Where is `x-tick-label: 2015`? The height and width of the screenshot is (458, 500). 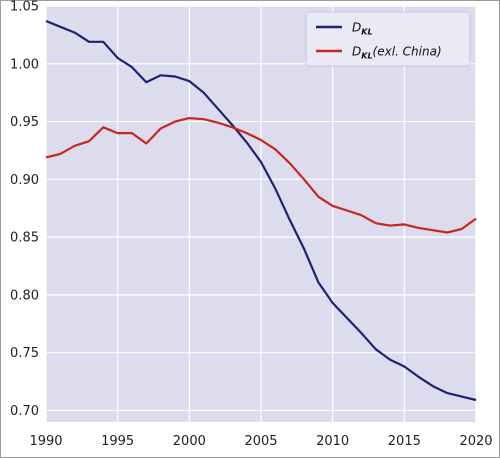
x-tick-label: 2015 is located at coordinates (404, 441).